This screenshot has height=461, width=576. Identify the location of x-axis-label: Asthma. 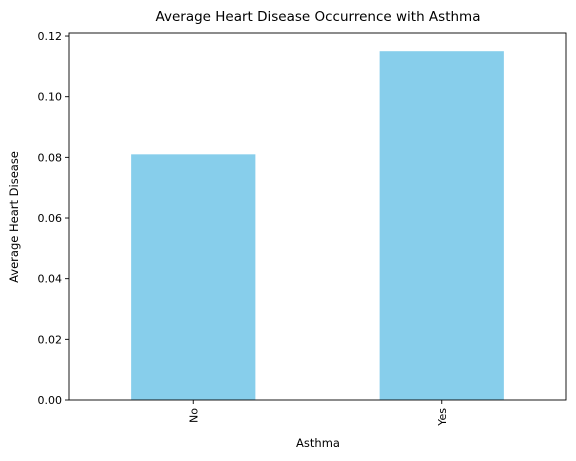
(318, 443).